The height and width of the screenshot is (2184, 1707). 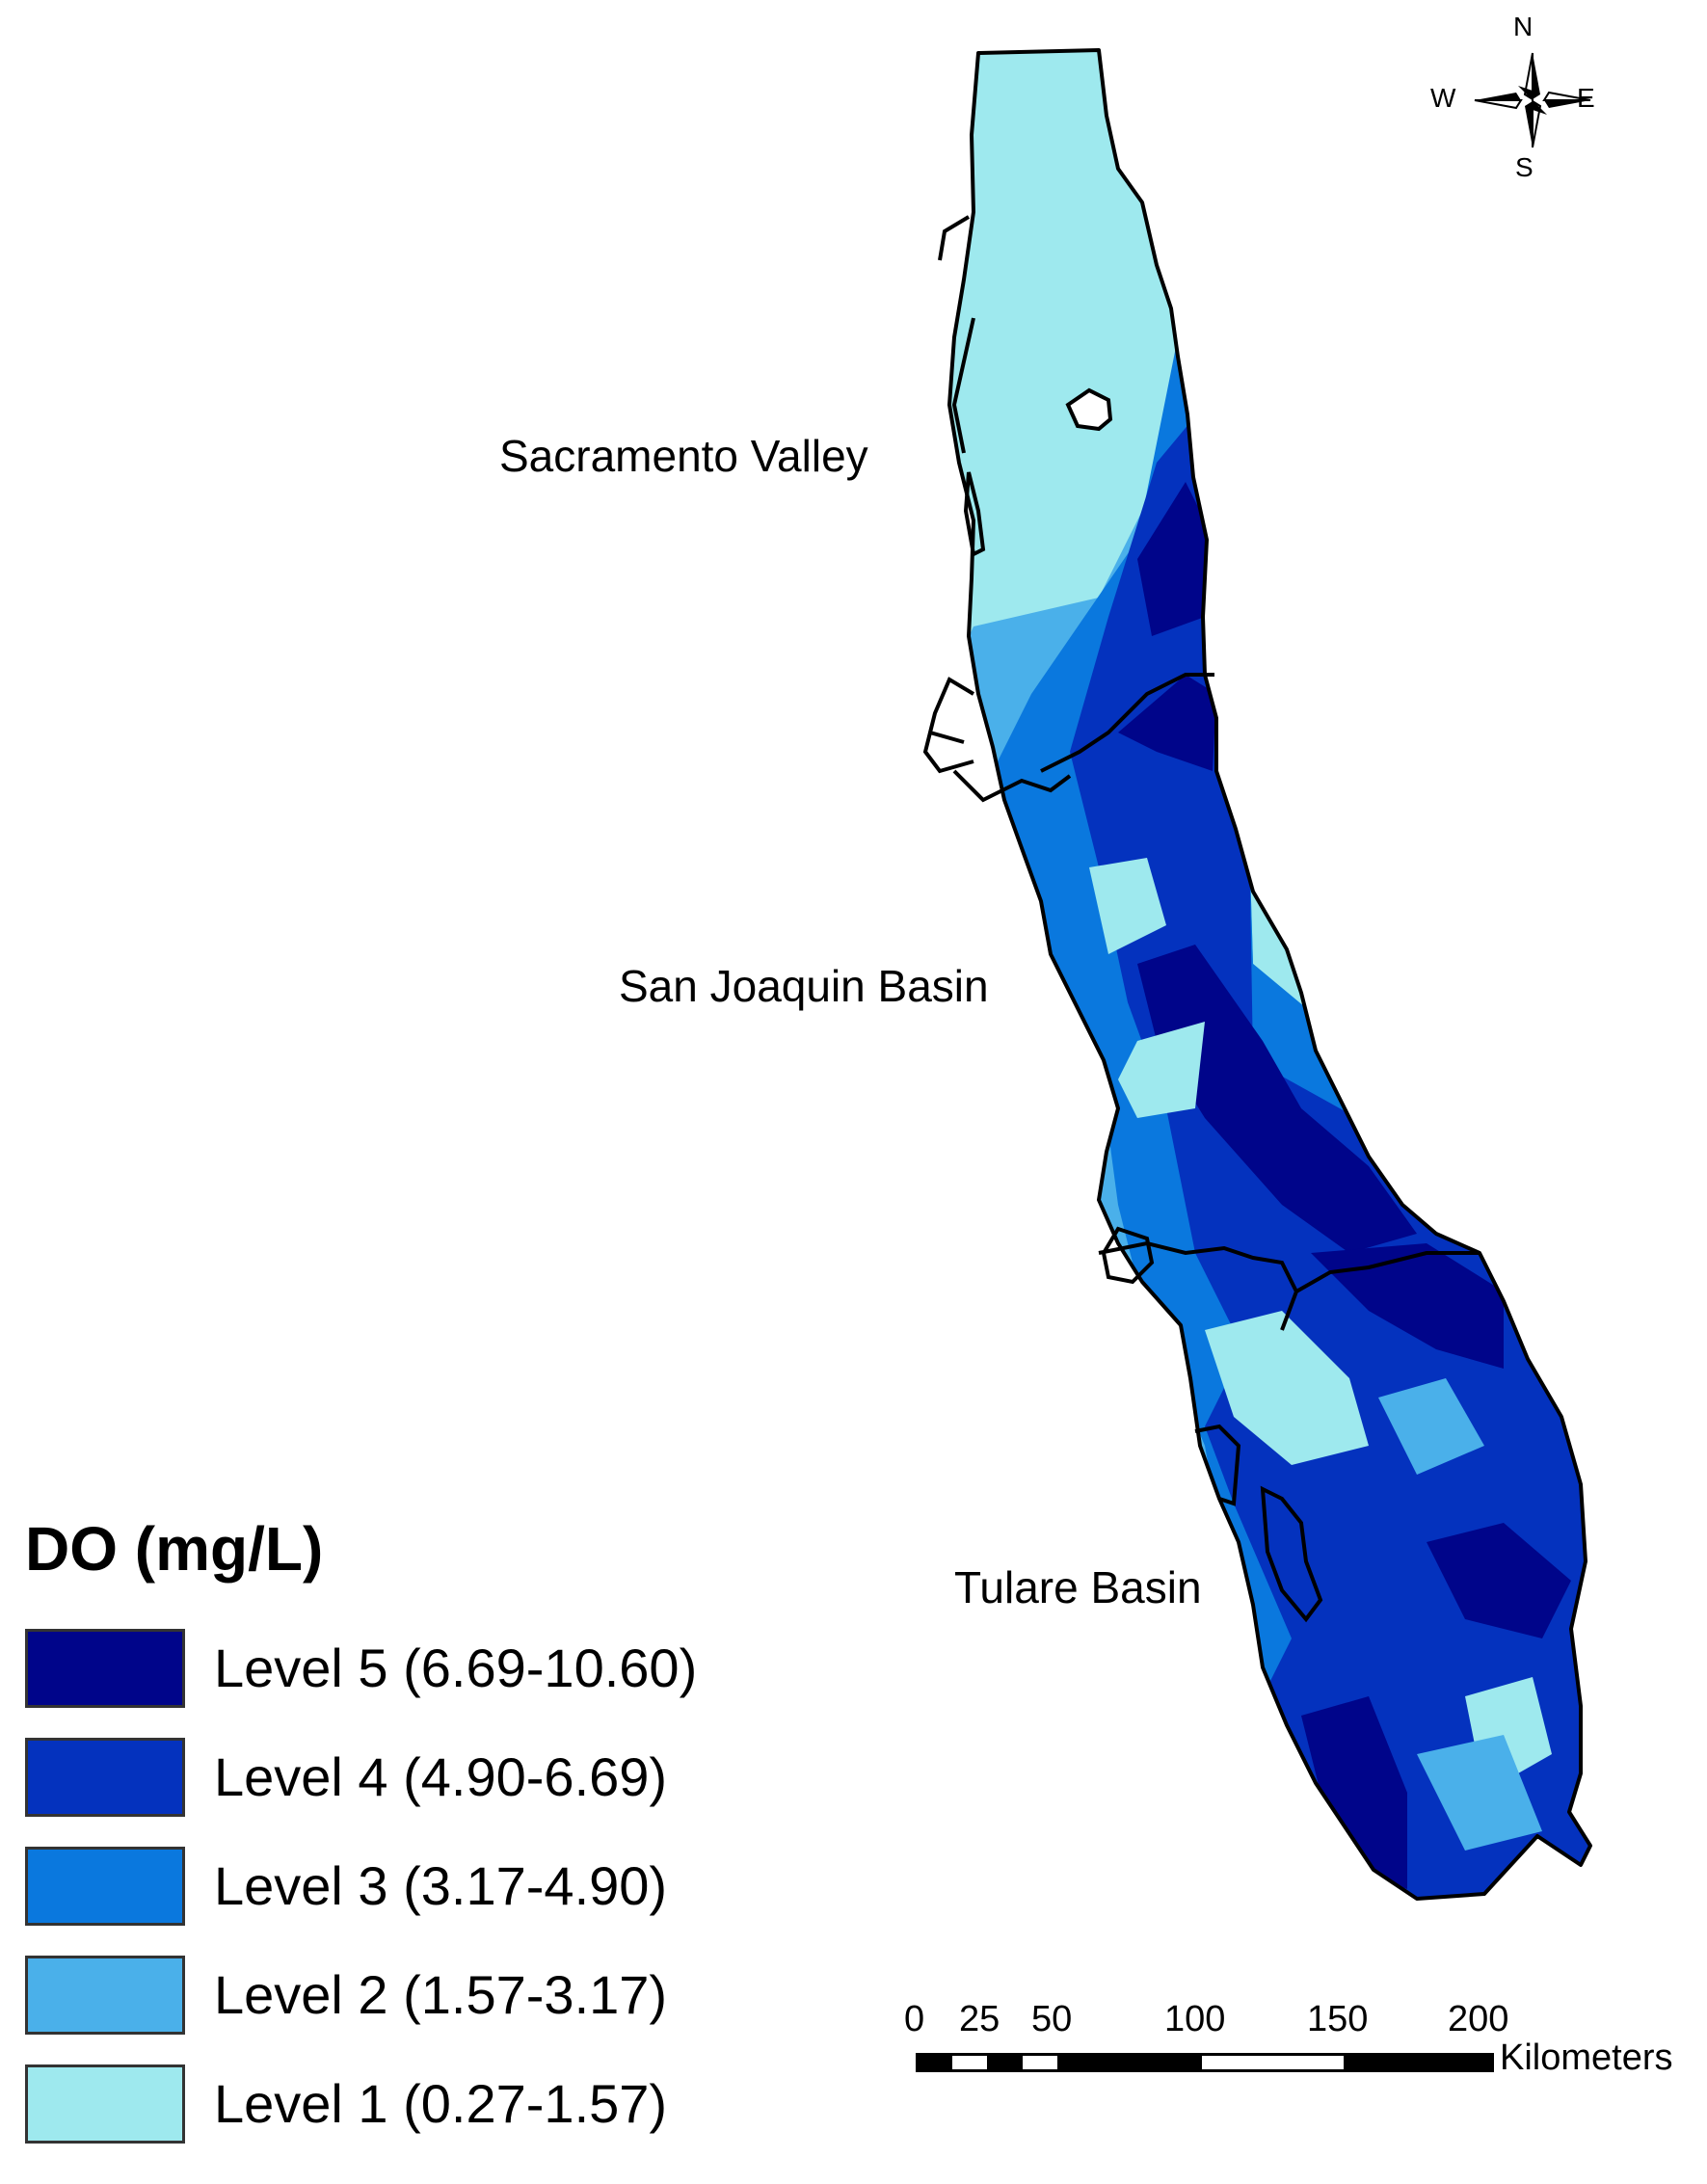 I want to click on compass-west-label: W, so click(x=1443, y=98).